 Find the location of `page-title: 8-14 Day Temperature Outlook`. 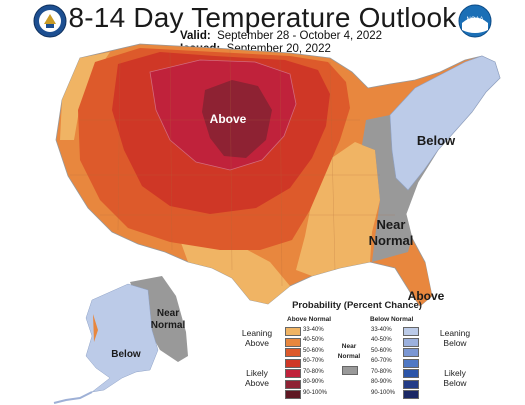

page-title: 8-14 Day Temperature Outlook is located at coordinates (262, 17).